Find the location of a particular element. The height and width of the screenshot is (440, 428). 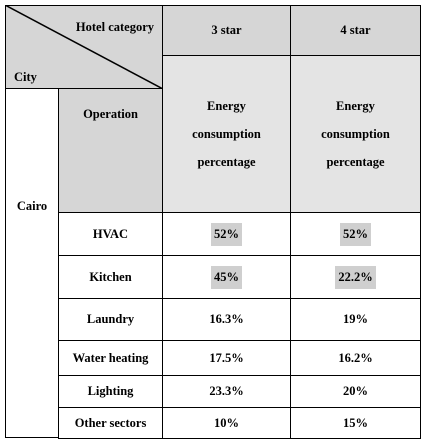

value-text: 15% is located at coordinates (355, 422).